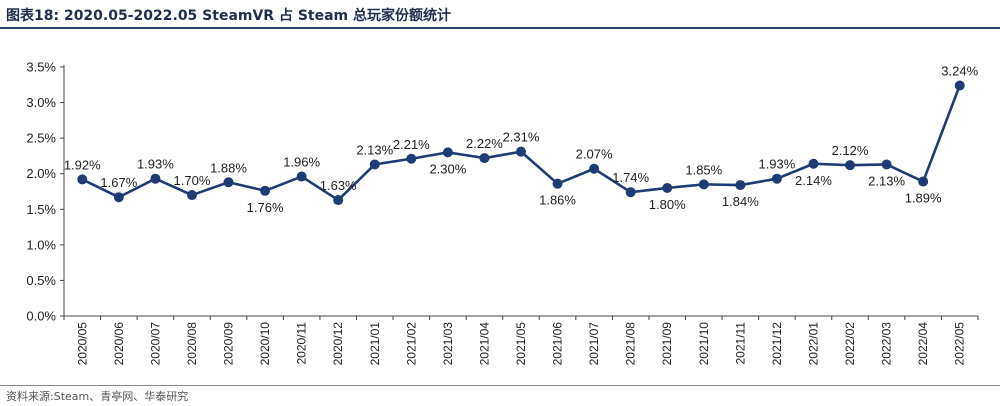 The height and width of the screenshot is (406, 1000). Describe the element at coordinates (484, 143) in the screenshot. I see `data-label: 2.22%` at that location.